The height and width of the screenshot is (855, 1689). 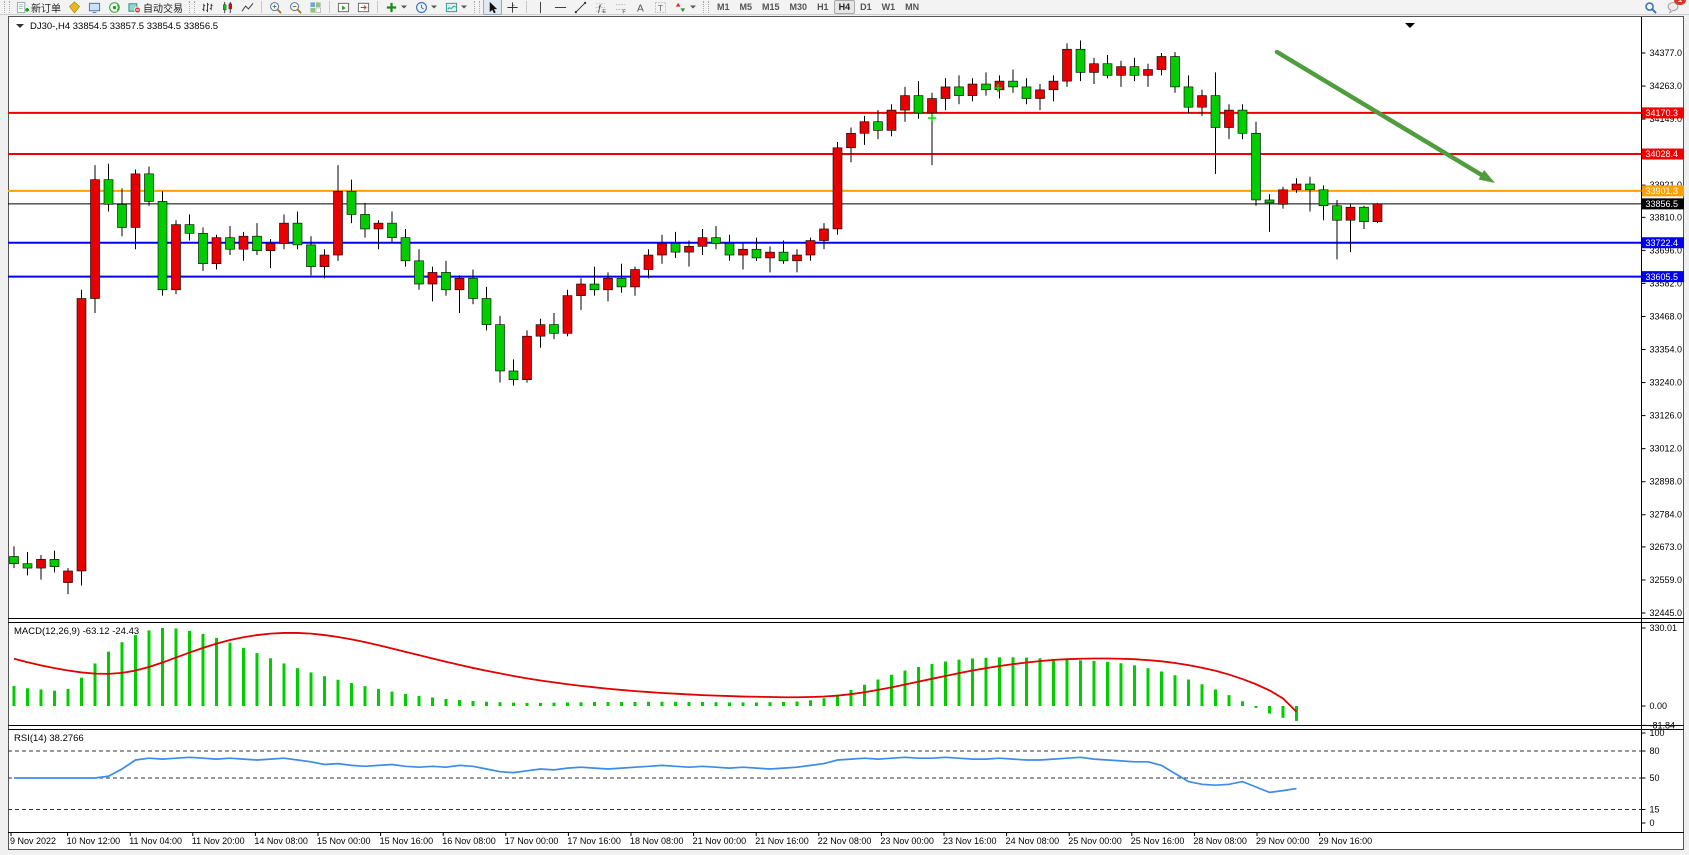 What do you see at coordinates (295, 7) in the screenshot?
I see `zoom-out-button` at bounding box center [295, 7].